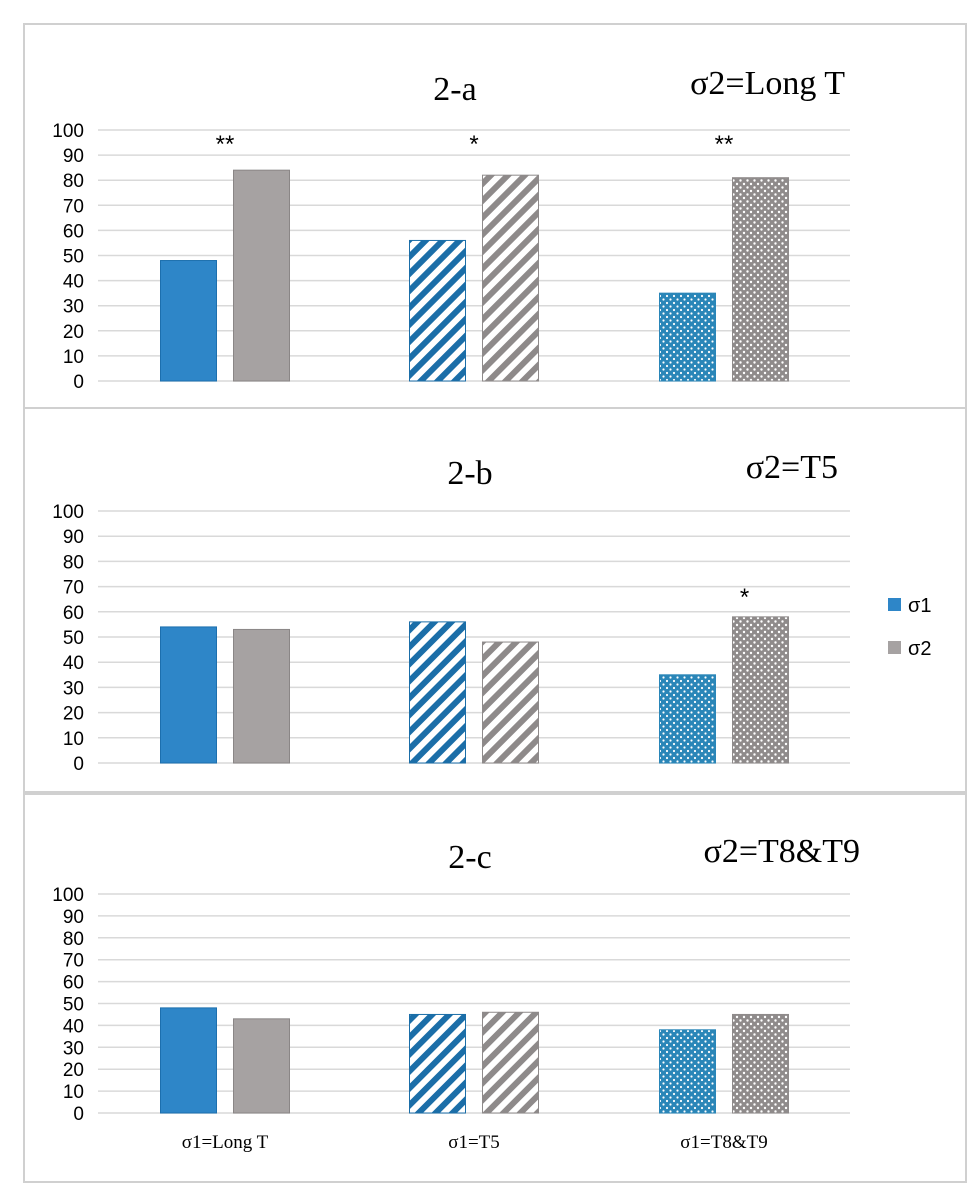  I want to click on significance-markers: *, so click(744, 597).